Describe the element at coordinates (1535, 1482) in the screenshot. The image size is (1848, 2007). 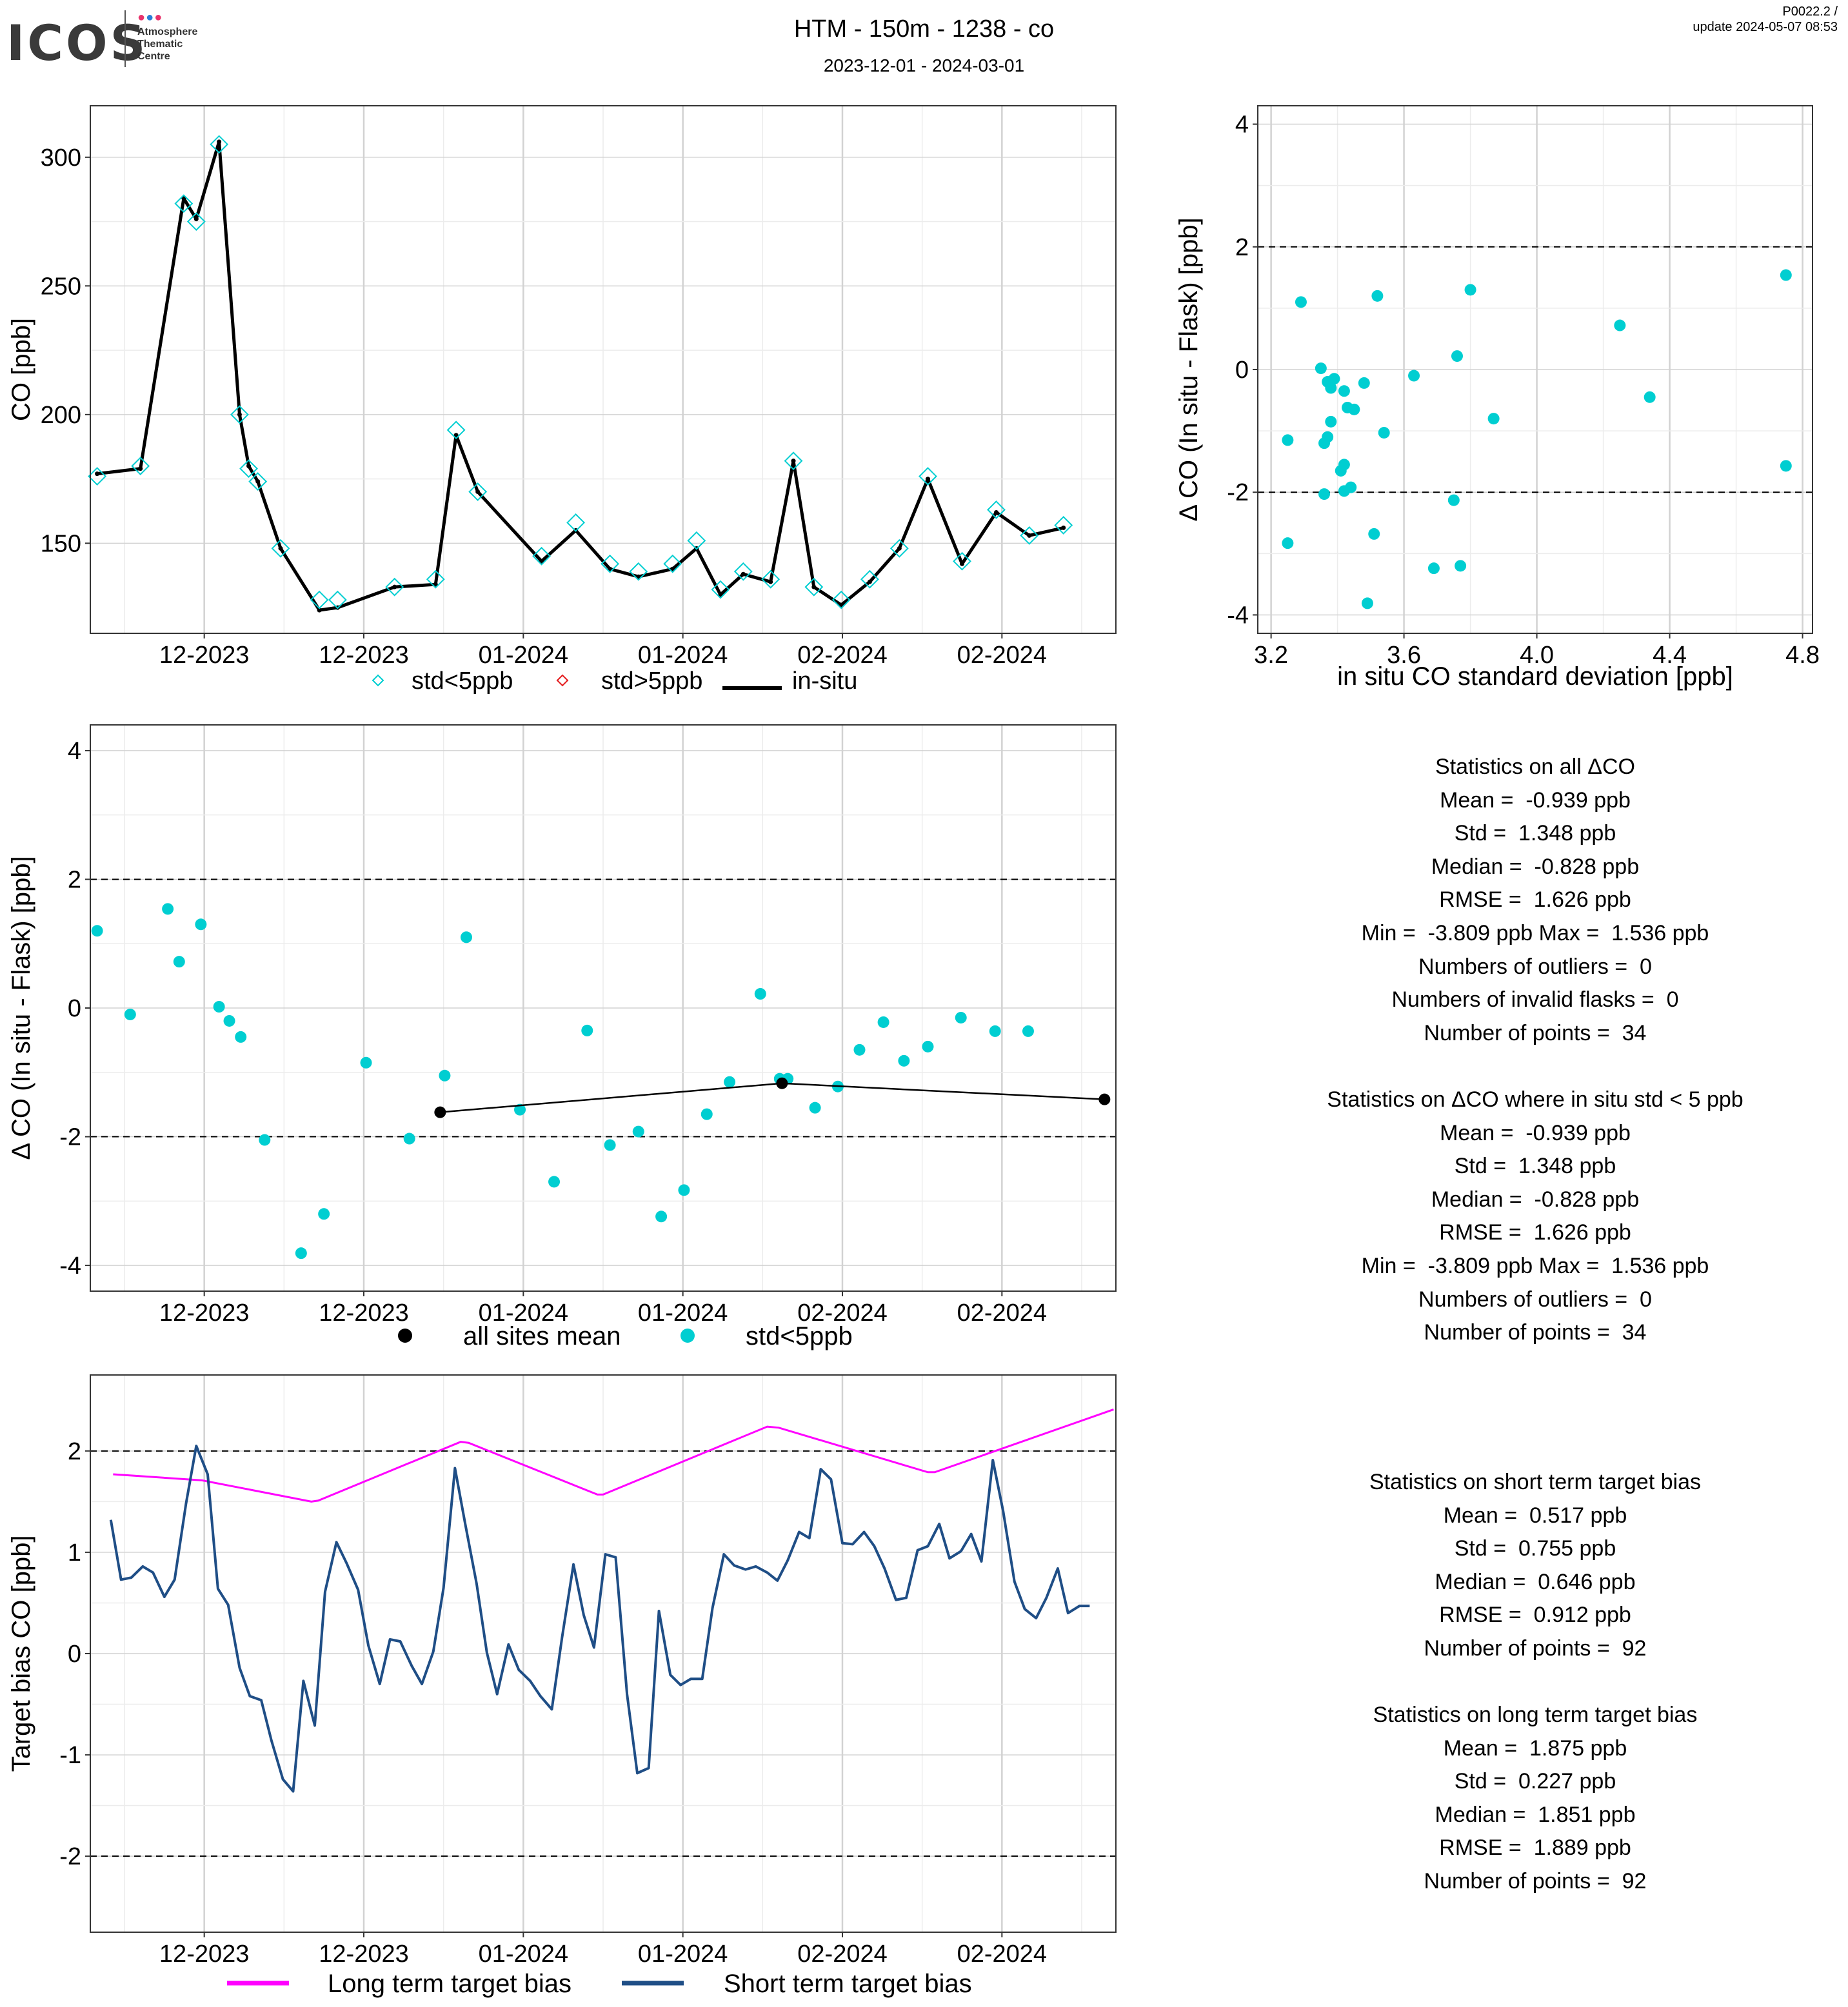
I see `stats-title: Statistics on short term target bias` at that location.